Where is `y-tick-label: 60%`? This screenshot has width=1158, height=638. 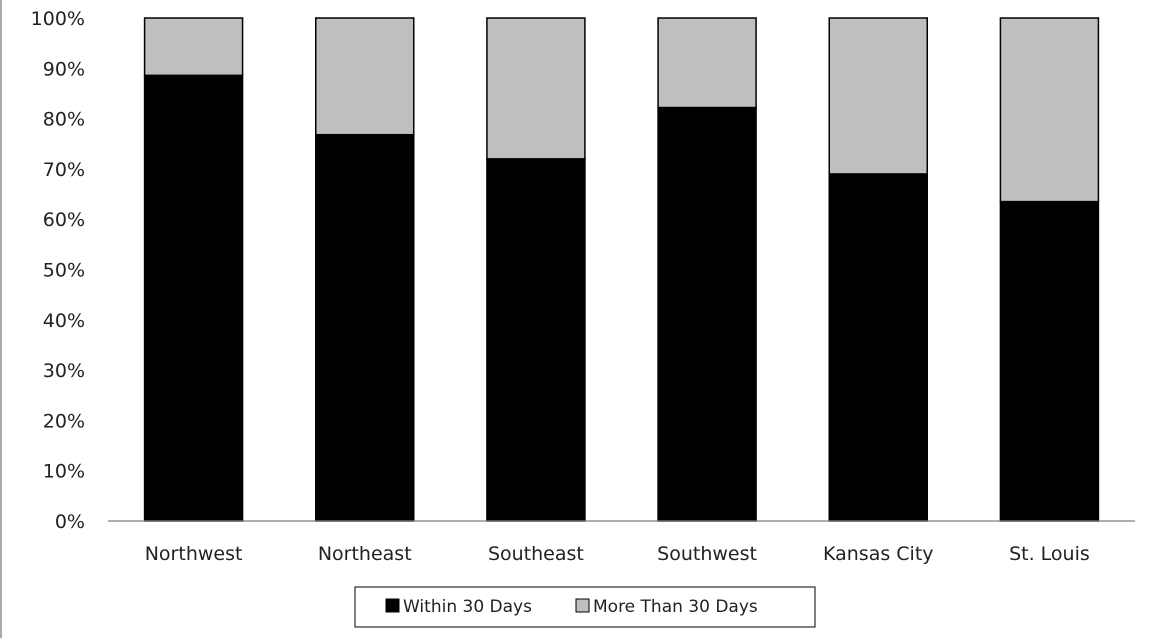 y-tick-label: 60% is located at coordinates (64, 220).